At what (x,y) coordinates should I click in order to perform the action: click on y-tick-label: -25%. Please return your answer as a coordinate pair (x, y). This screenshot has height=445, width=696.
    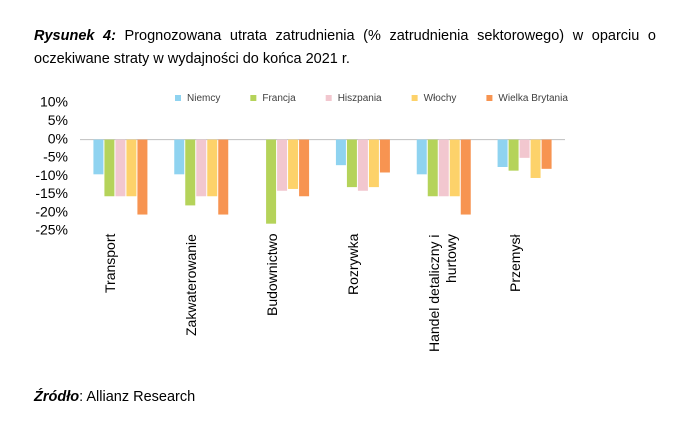
    Looking at the image, I should click on (51, 230).